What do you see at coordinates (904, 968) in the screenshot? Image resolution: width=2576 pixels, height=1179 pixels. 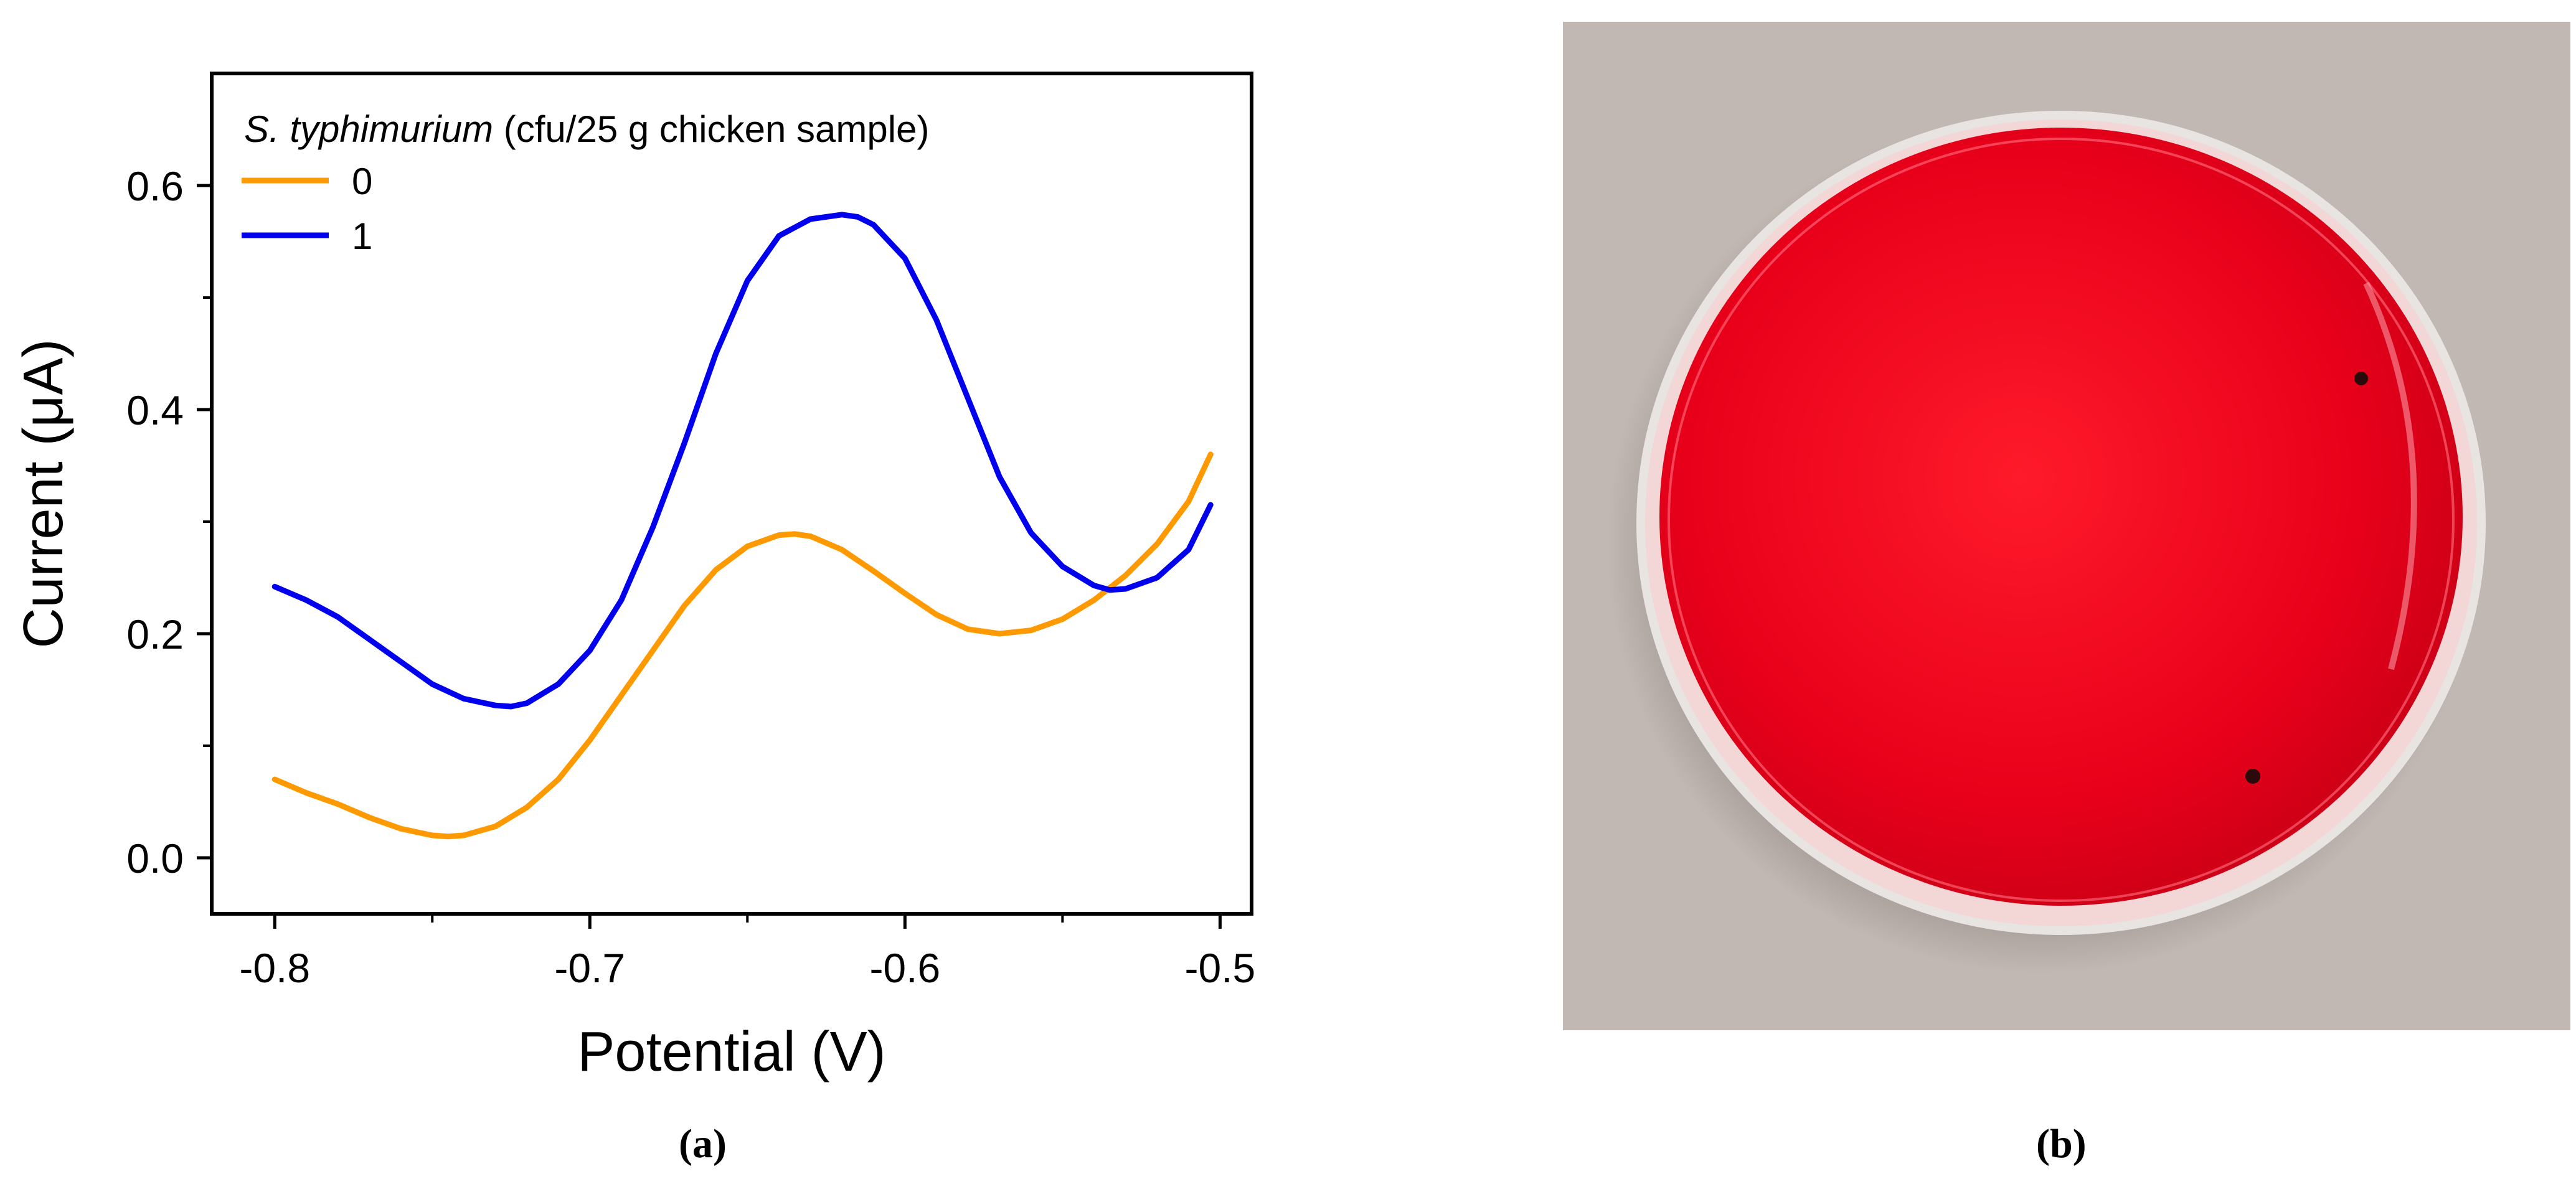 I see `x-tick-label-2: -0.6` at bounding box center [904, 968].